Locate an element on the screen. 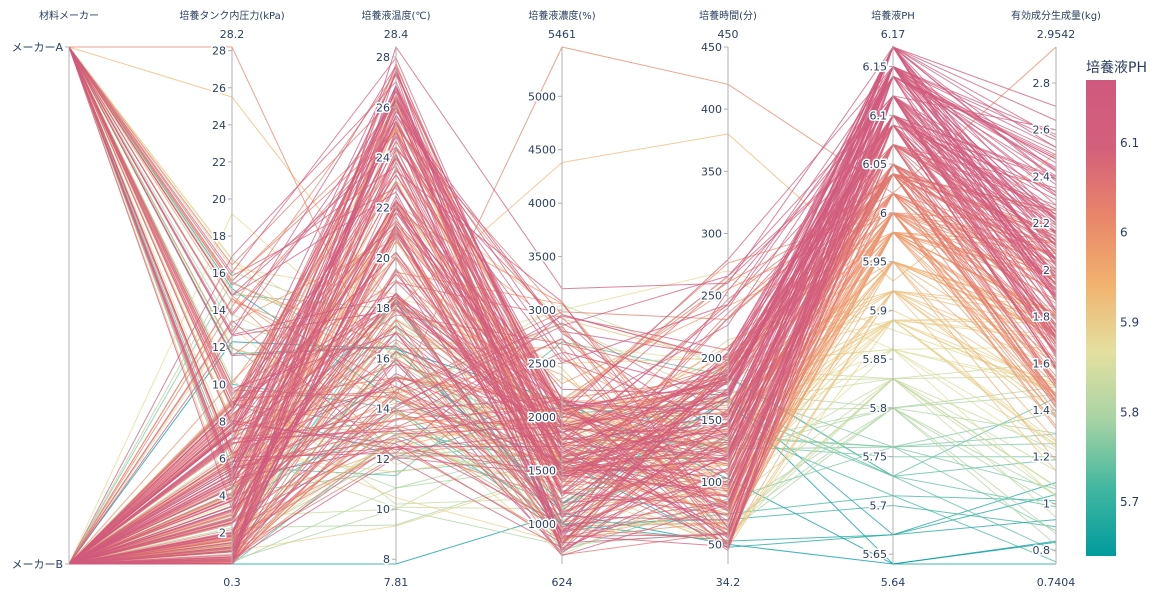  axis-range-min: 0.3 is located at coordinates (232, 582).